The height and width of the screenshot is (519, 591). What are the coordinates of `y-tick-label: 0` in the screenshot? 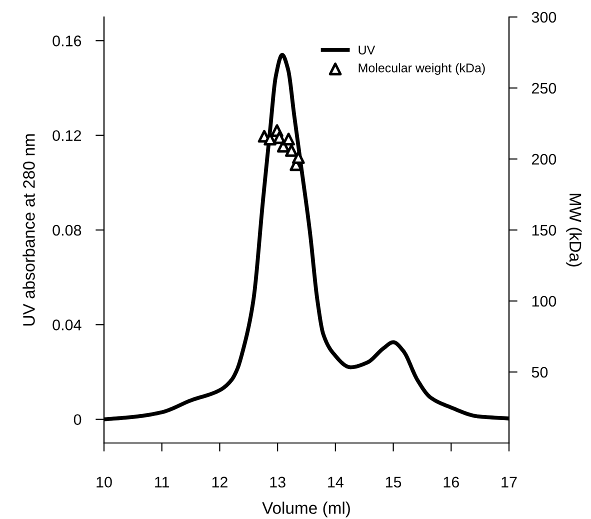 It's located at (78, 420).